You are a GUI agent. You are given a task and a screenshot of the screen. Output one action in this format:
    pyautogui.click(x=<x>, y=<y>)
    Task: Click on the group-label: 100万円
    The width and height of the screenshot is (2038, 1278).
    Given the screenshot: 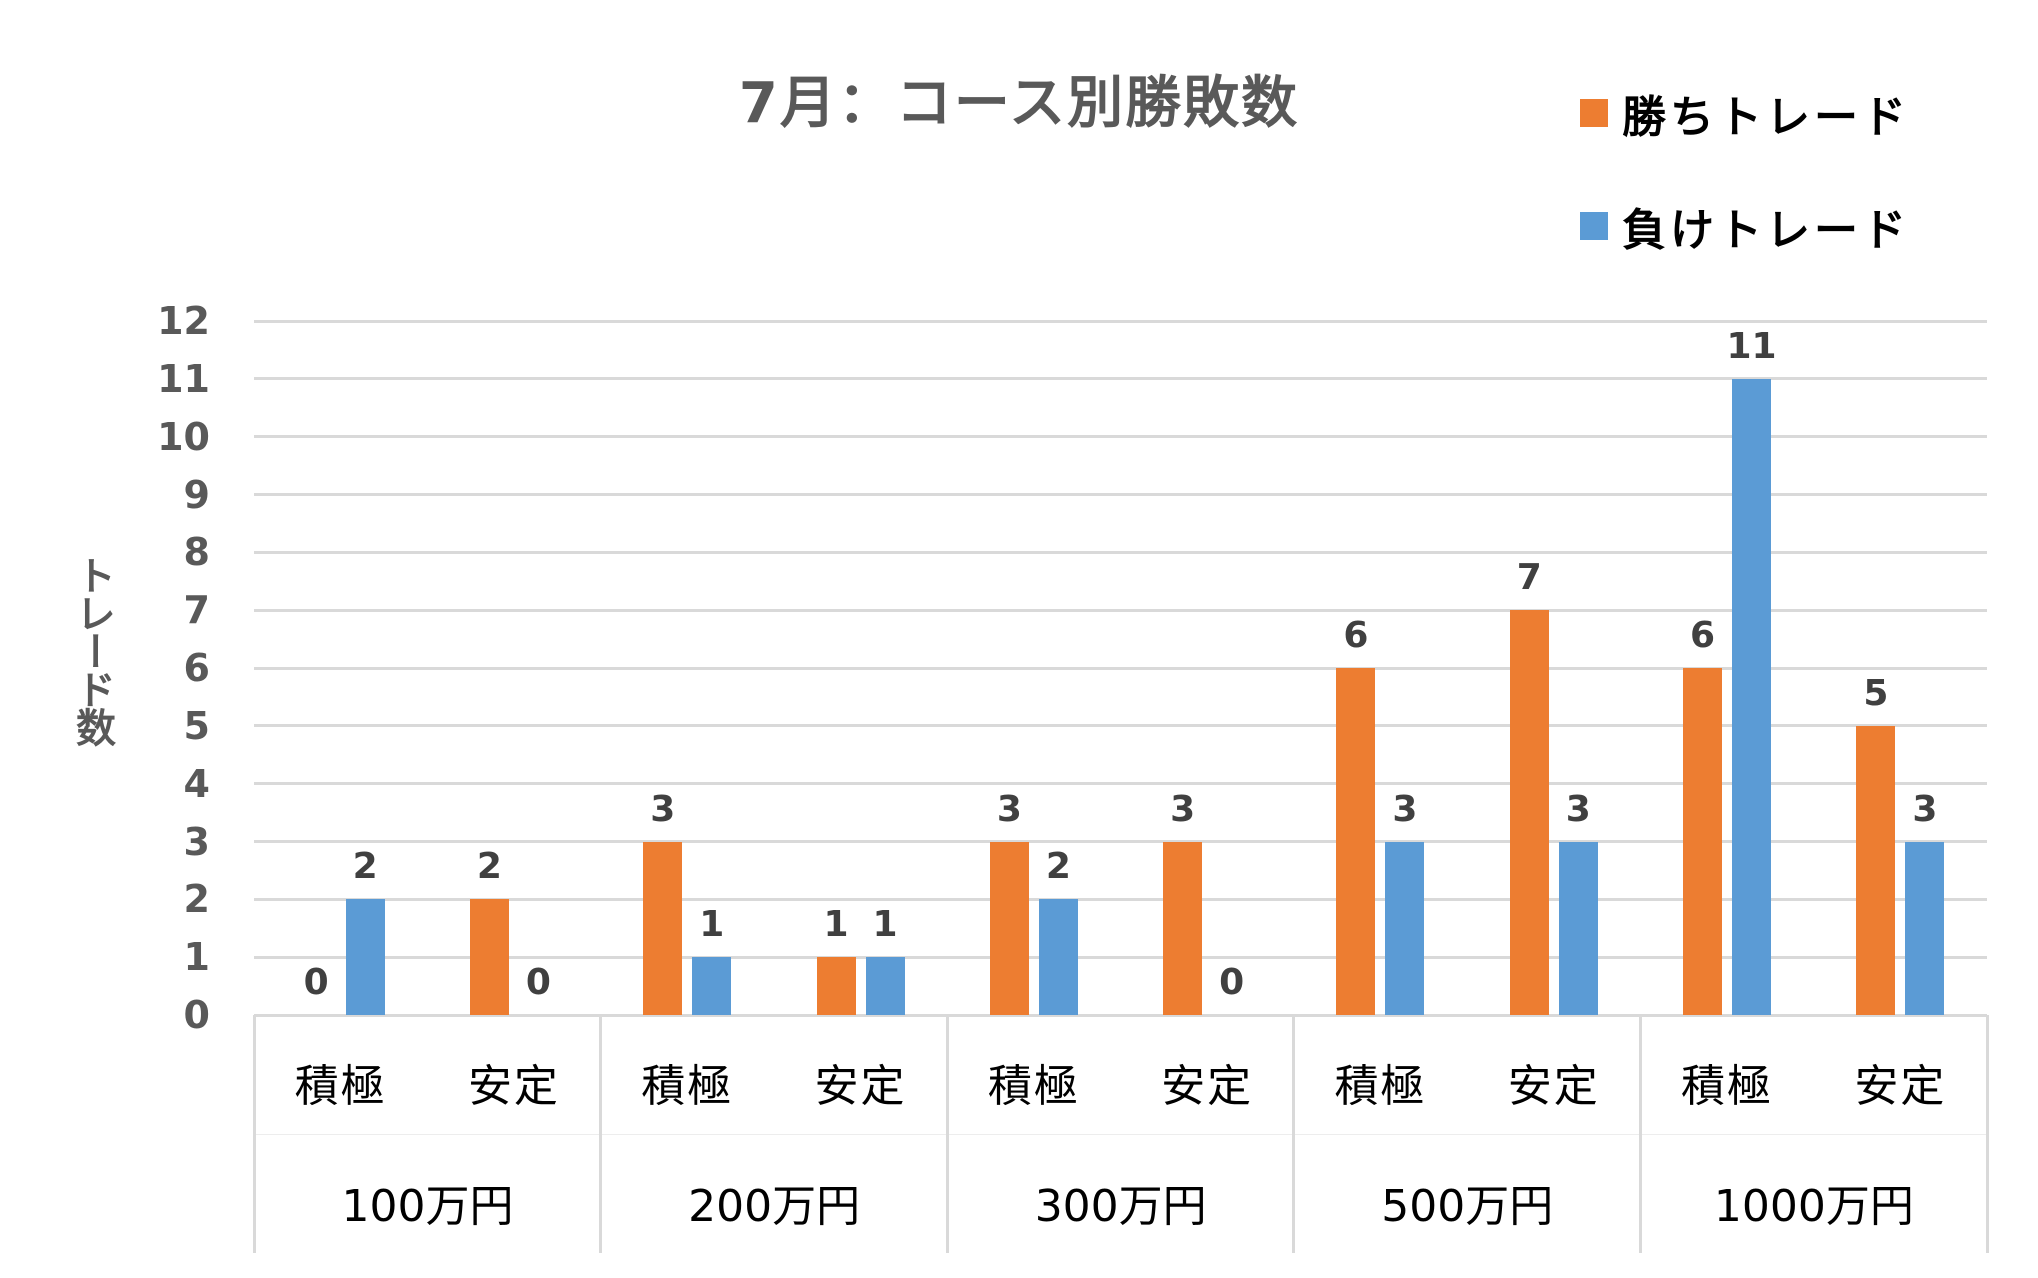 What is the action you would take?
    pyautogui.click(x=427, y=1206)
    